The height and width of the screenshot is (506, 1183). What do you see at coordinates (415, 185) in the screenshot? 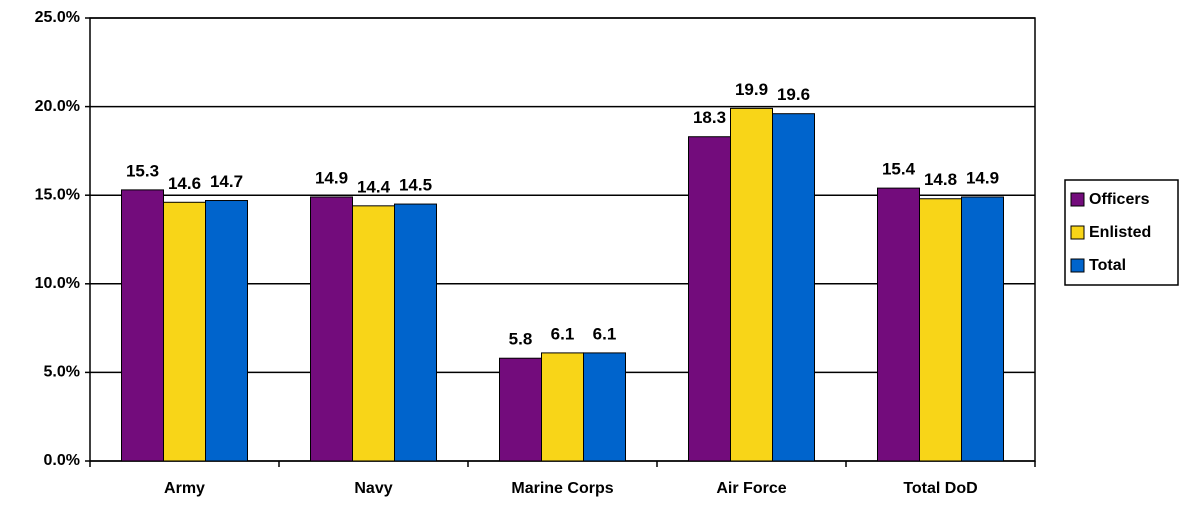
I see `value-label: 14.5` at bounding box center [415, 185].